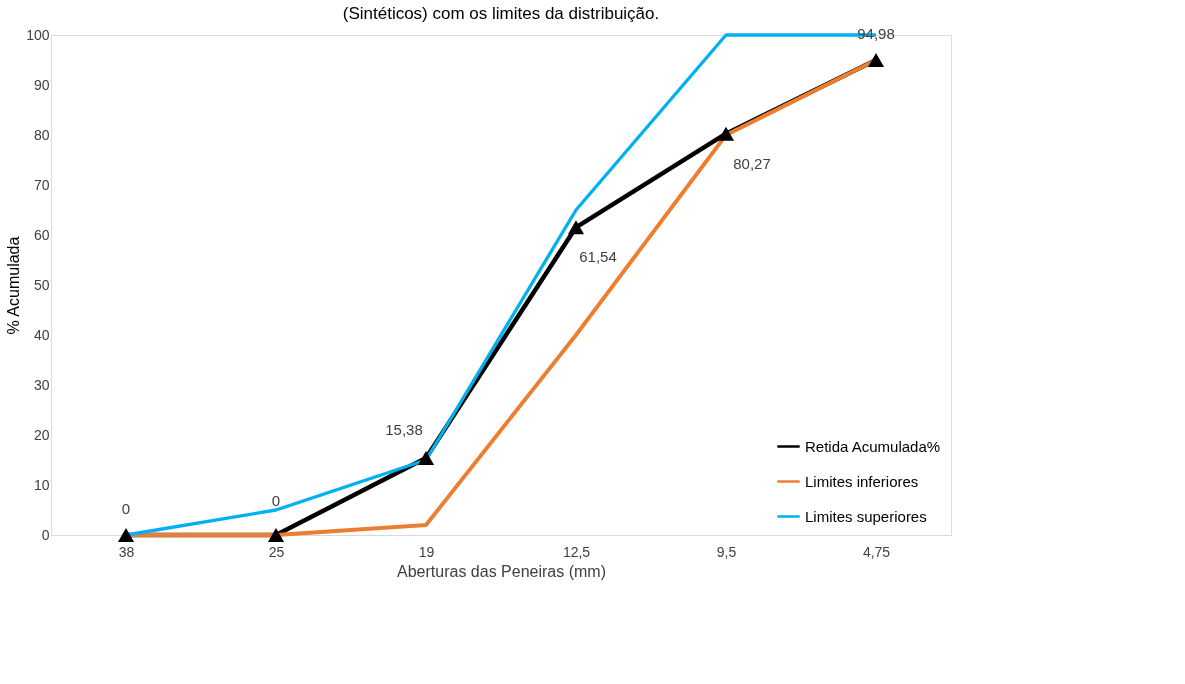 The image size is (1185, 684). I want to click on legend-label: Limites inferiores, so click(862, 481).